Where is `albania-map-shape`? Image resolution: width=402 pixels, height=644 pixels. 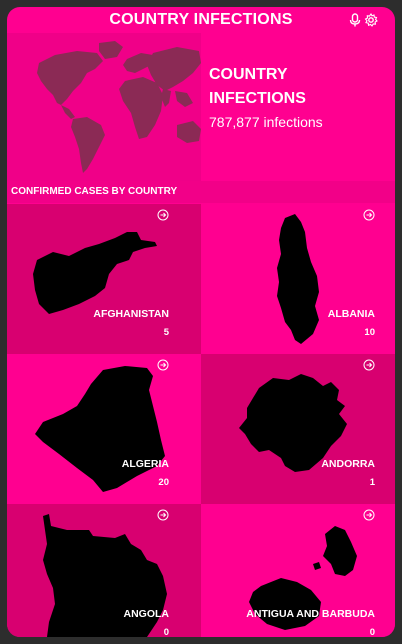 albania-map-shape is located at coordinates (298, 279).